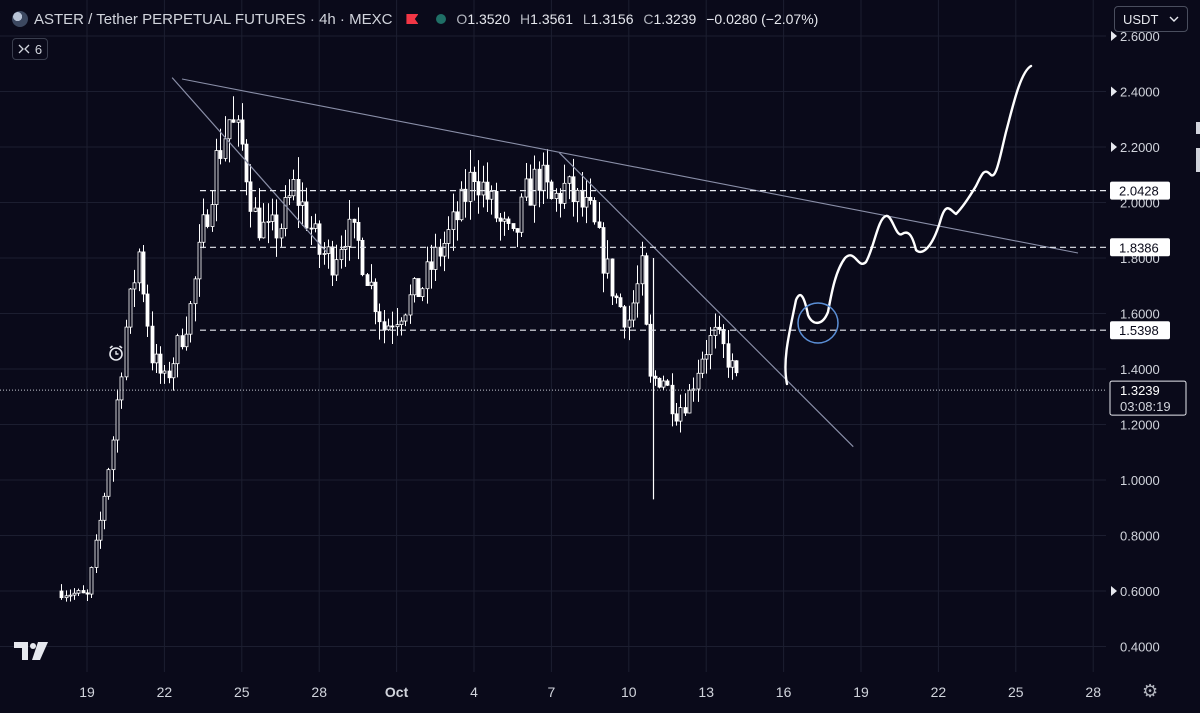  I want to click on x-tick-label: 4, so click(474, 692).